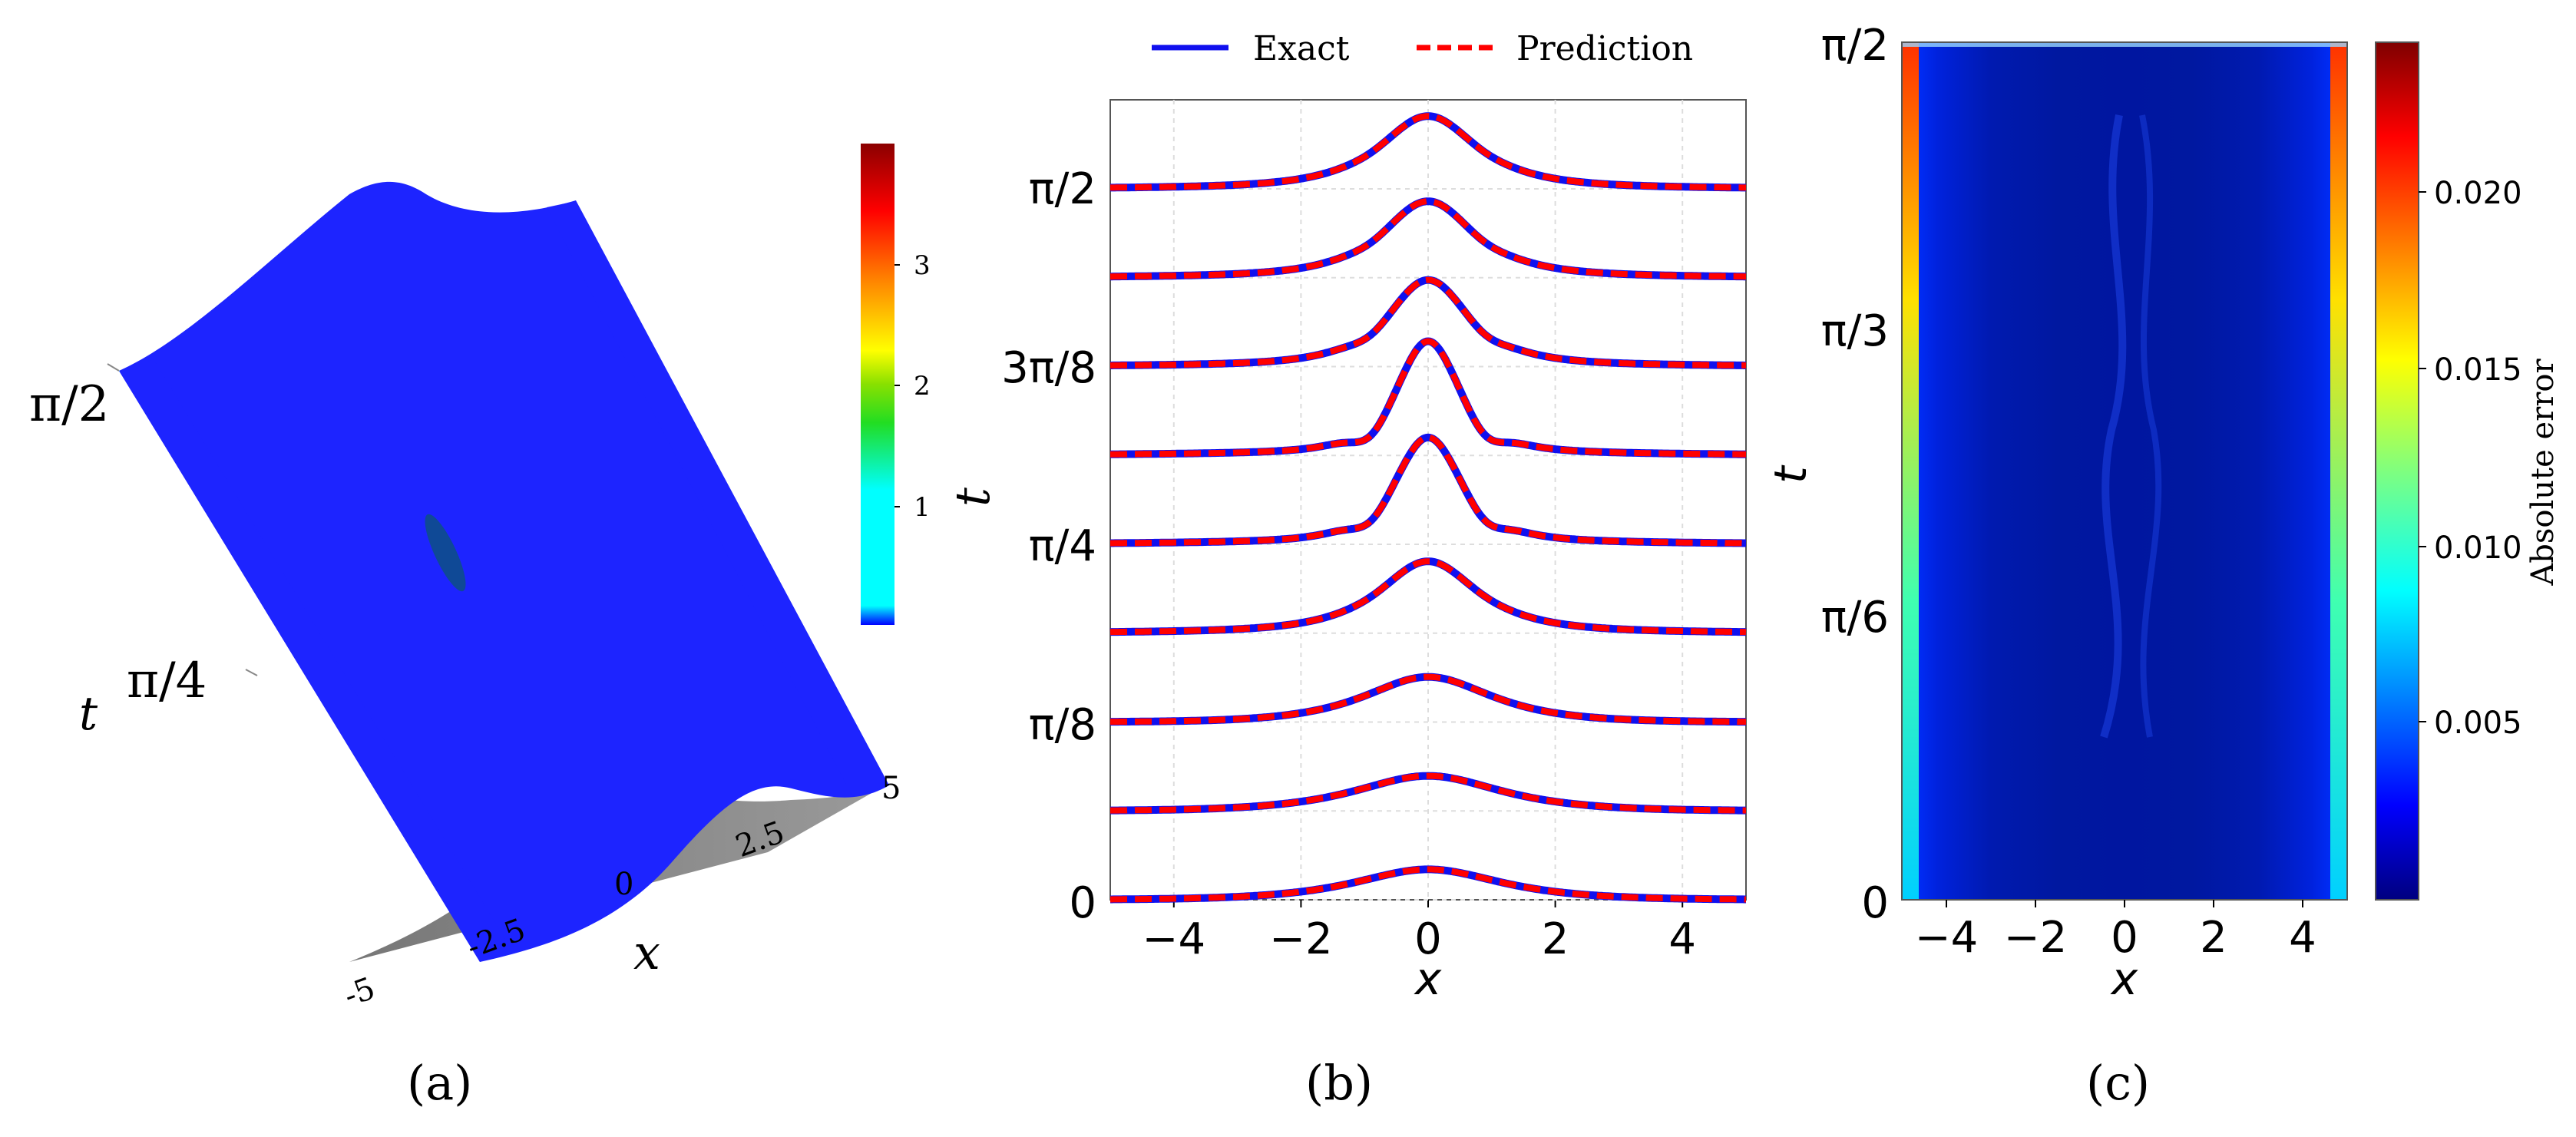  What do you see at coordinates (1301, 48) in the screenshot?
I see `legend-exact-label: Exact` at bounding box center [1301, 48].